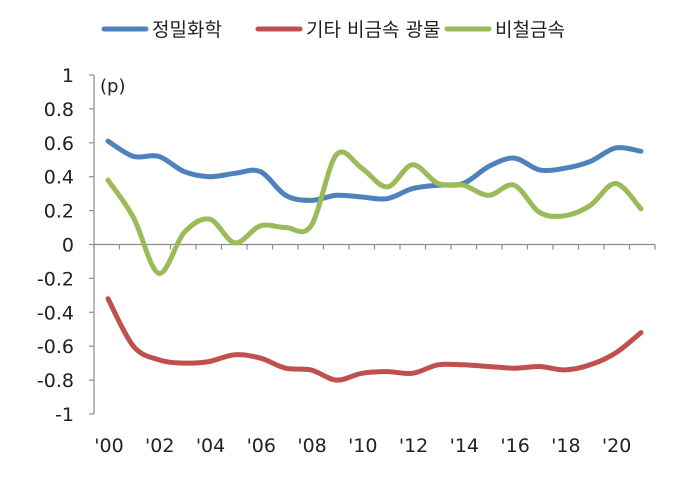 The width and height of the screenshot is (673, 480). Describe the element at coordinates (373, 30) in the screenshot. I see `legend-label: 기타 비금속 광물` at that location.